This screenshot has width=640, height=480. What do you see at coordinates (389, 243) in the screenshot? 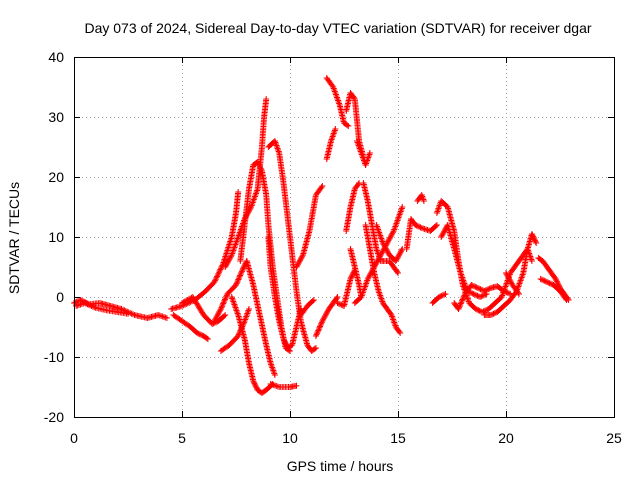
I see `series-arc28` at bounding box center [389, 243].